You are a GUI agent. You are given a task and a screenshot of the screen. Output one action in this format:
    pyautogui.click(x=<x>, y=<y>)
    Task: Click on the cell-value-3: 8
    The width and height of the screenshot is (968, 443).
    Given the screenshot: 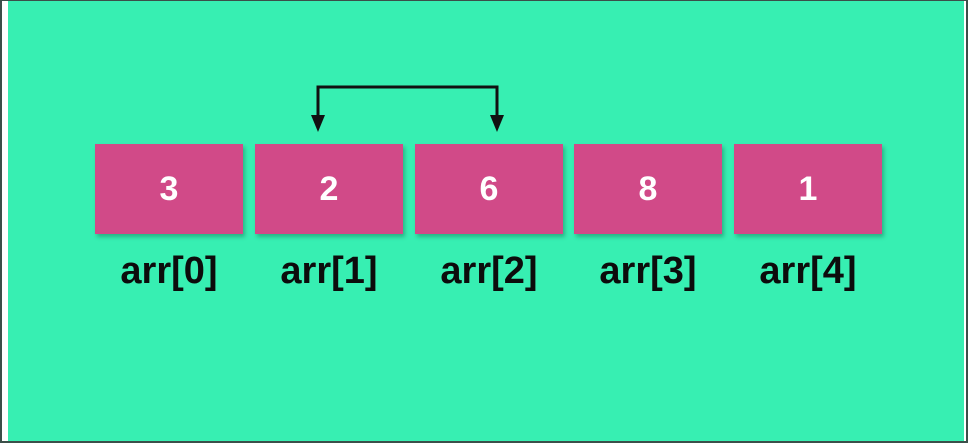 What is the action you would take?
    pyautogui.click(x=648, y=188)
    